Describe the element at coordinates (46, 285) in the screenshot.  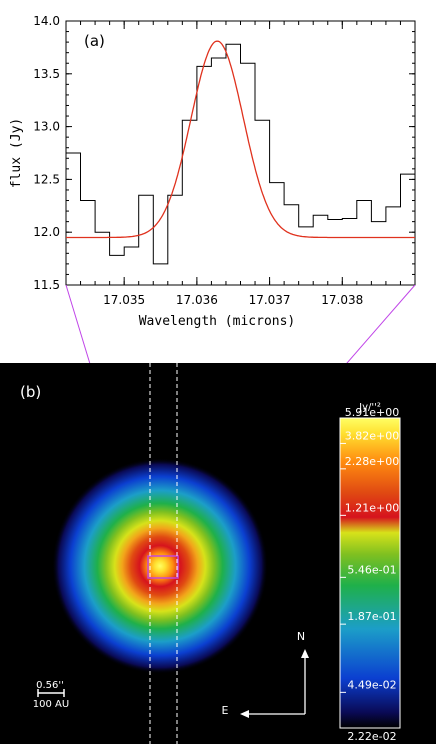
I see `y-tick-label: 11.5` at that location.